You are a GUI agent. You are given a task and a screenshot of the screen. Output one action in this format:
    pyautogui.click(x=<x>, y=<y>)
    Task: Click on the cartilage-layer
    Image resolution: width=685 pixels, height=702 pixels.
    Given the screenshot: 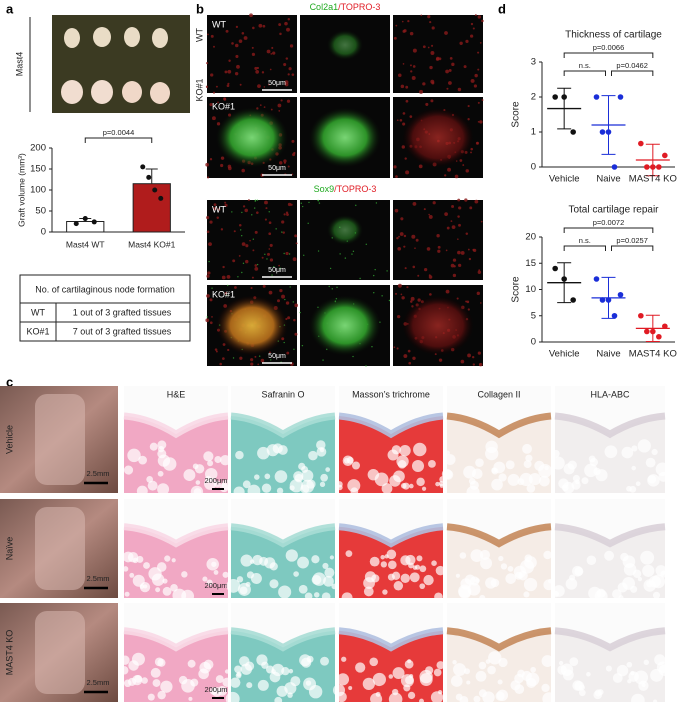 What is the action you would take?
    pyautogui.click(x=176, y=535)
    